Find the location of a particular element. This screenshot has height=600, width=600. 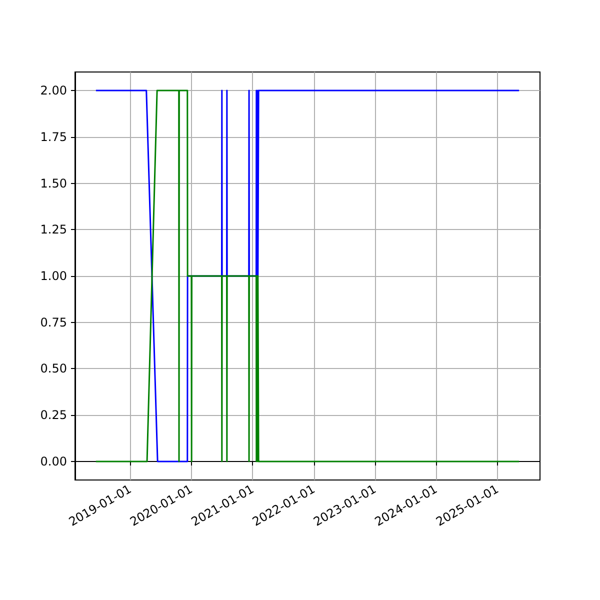

y-tick-label: 0.25 is located at coordinates (53, 415).